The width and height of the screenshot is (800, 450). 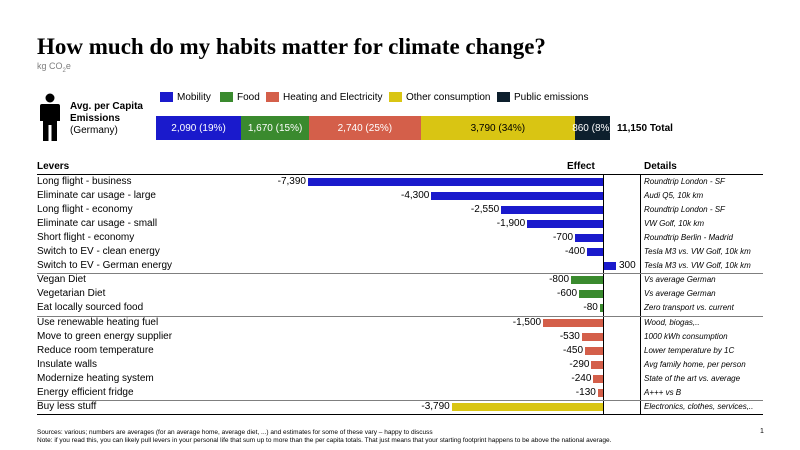 I want to click on header-rule, so click(x=400, y=174).